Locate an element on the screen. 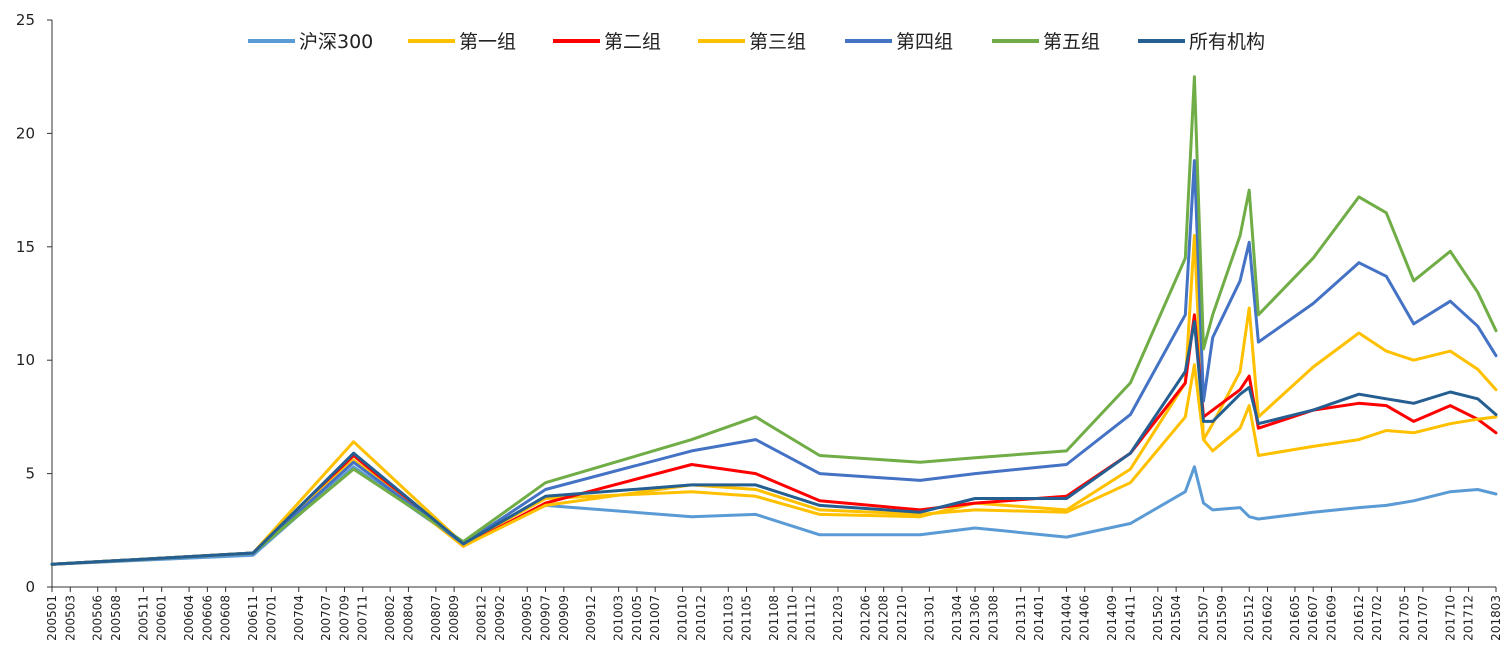 Image resolution: width=1512 pixels, height=672 pixels. x-tick-label: 200802 is located at coordinates (390, 618).